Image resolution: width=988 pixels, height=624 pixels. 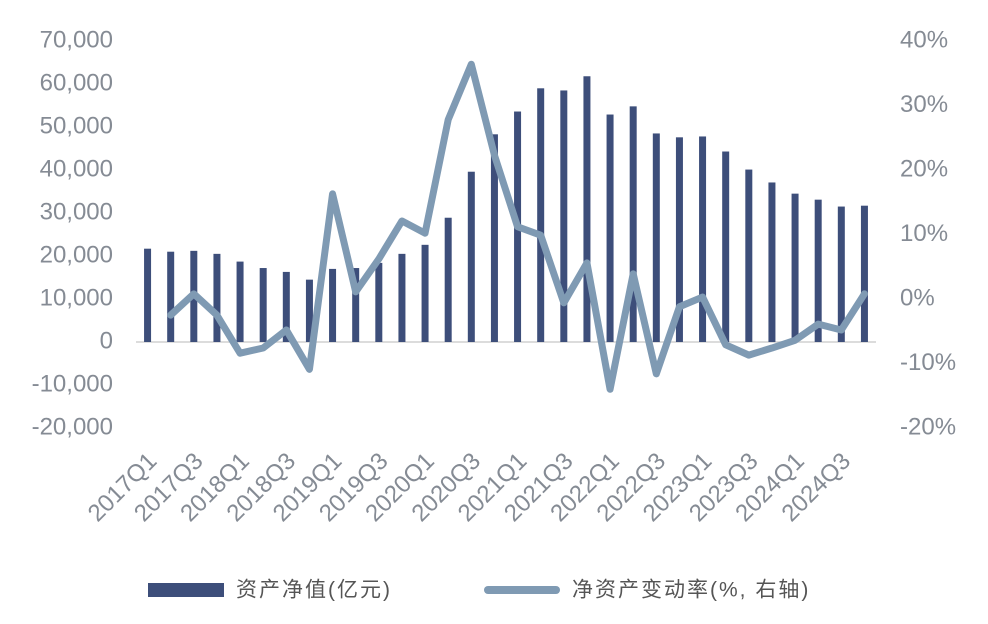 What do you see at coordinates (76, 168) in the screenshot?
I see `y-tick-label: 40,000` at bounding box center [76, 168].